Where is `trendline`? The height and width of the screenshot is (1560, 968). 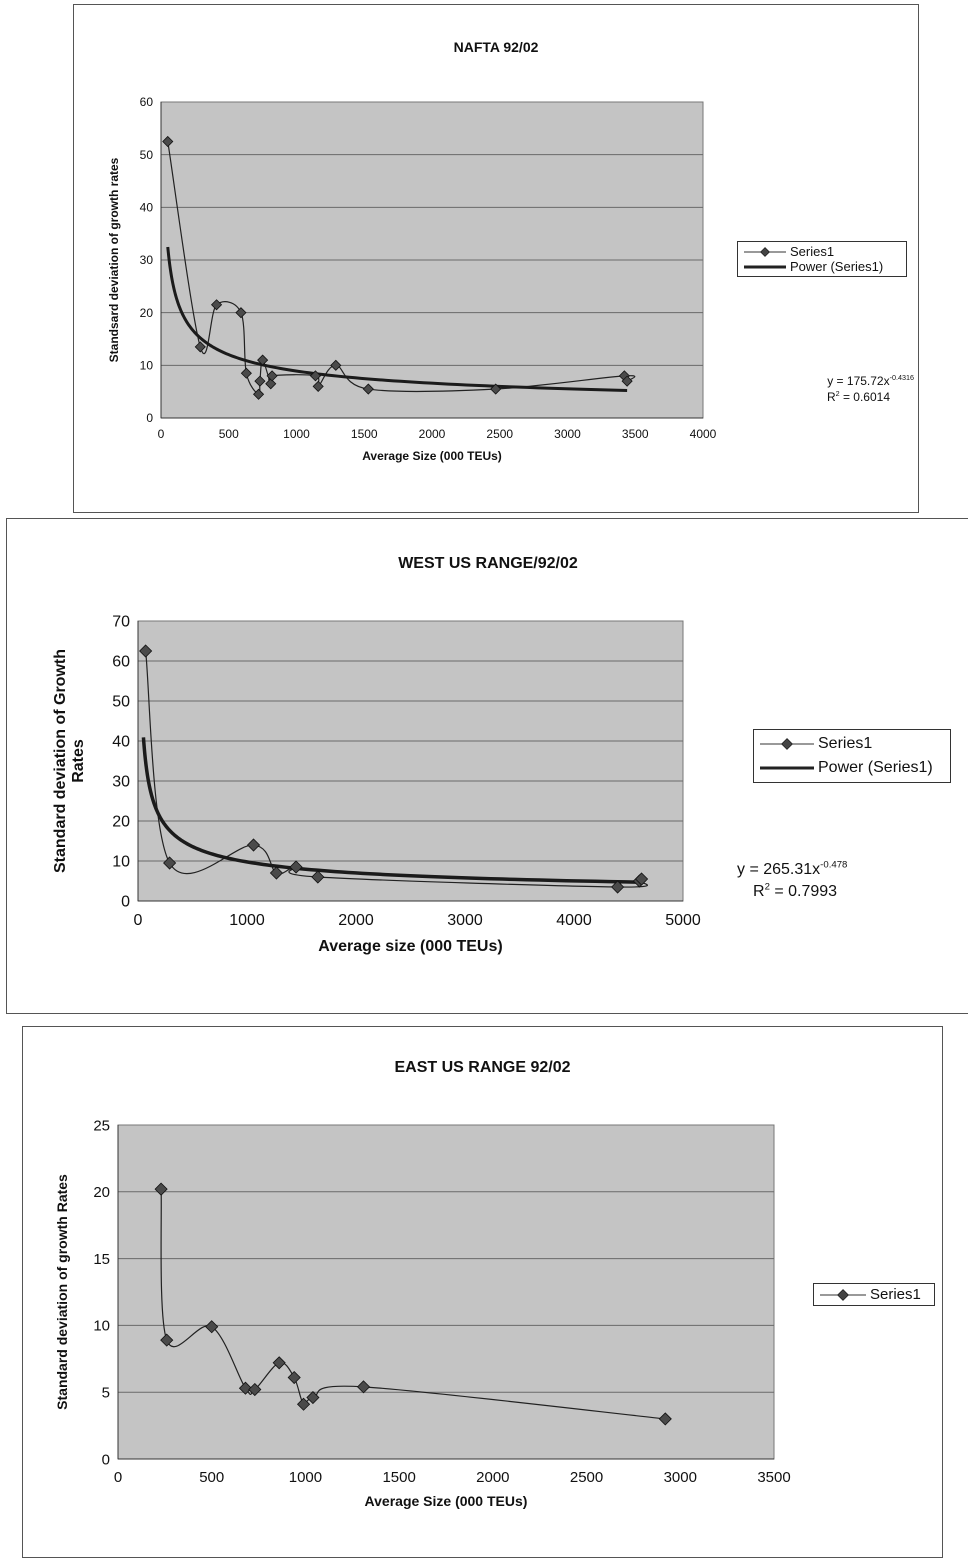
trendline is located at coordinates (397, 319).